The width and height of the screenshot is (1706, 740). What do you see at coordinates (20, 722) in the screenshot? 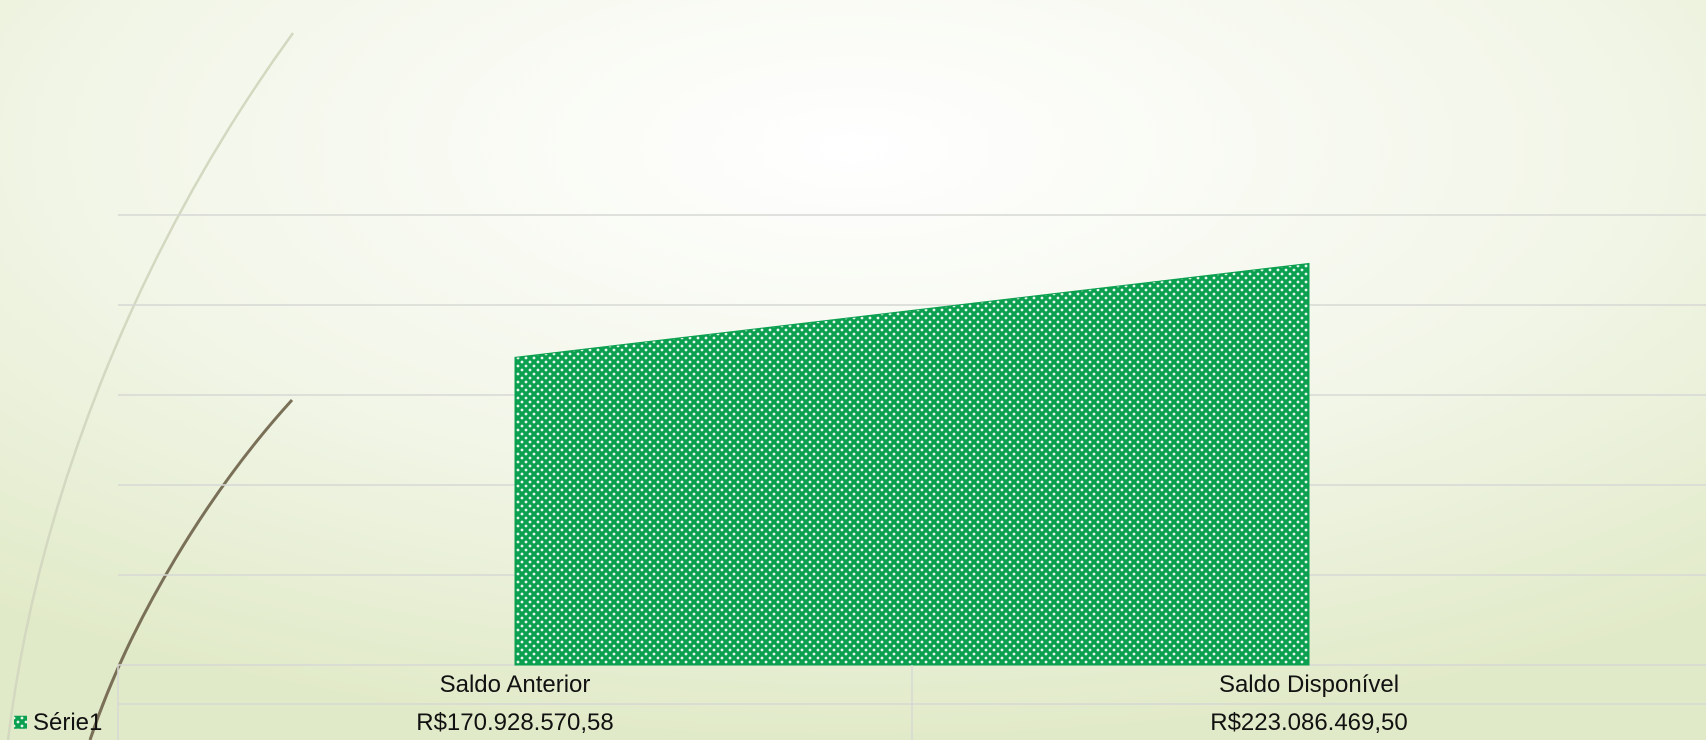
I see `legend-key` at bounding box center [20, 722].